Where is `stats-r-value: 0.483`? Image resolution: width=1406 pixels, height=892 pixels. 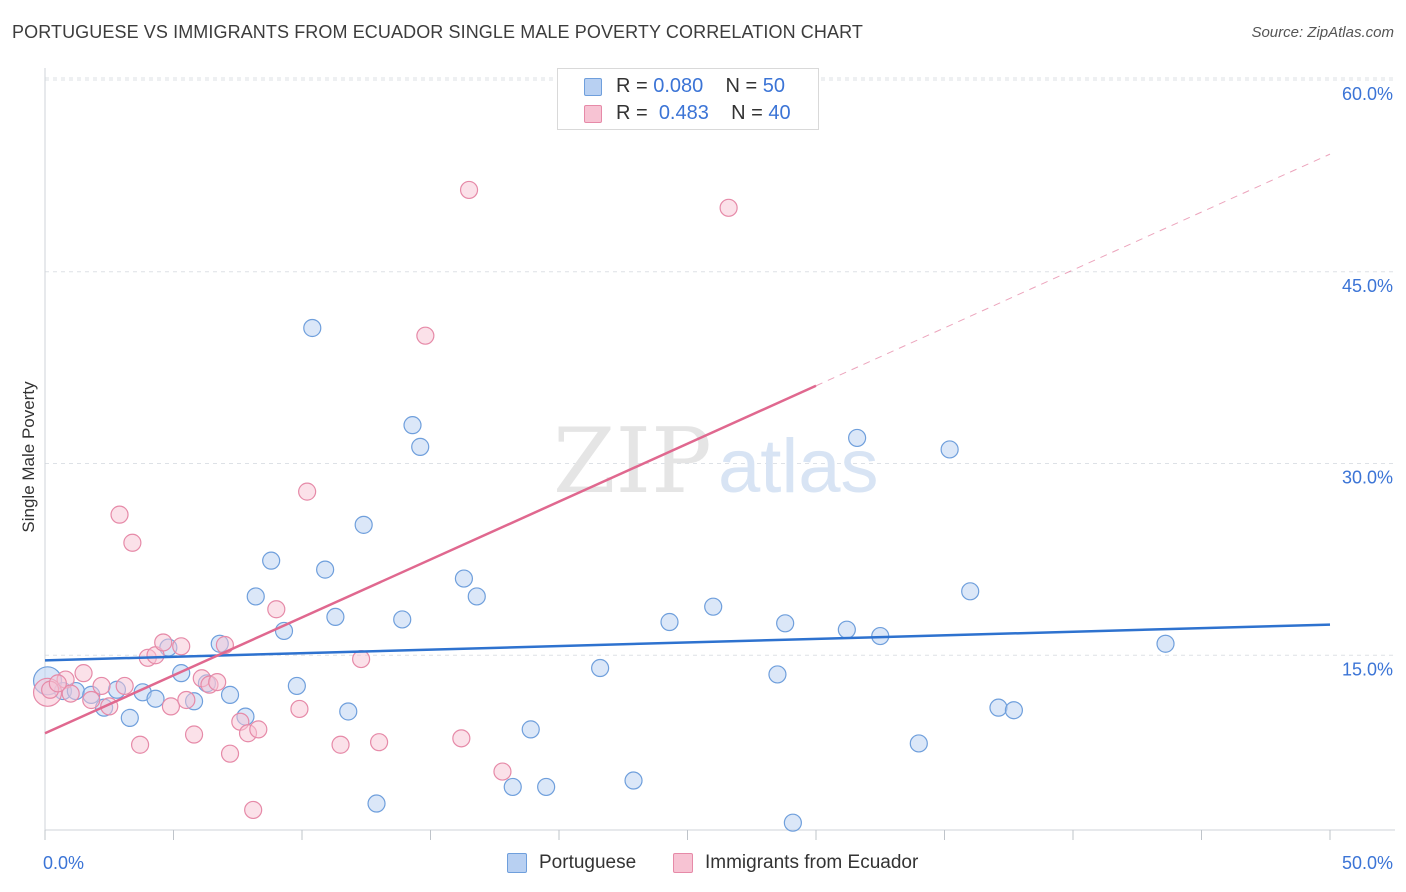
stats-r-value: 0.483 is located at coordinates (683, 113).